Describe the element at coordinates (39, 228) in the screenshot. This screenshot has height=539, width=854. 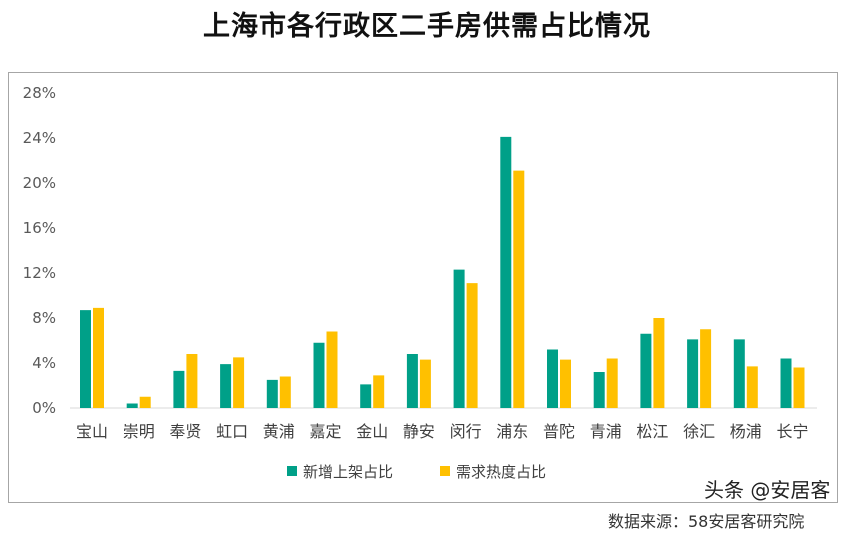
I see `y-tick-label: 16%` at that location.